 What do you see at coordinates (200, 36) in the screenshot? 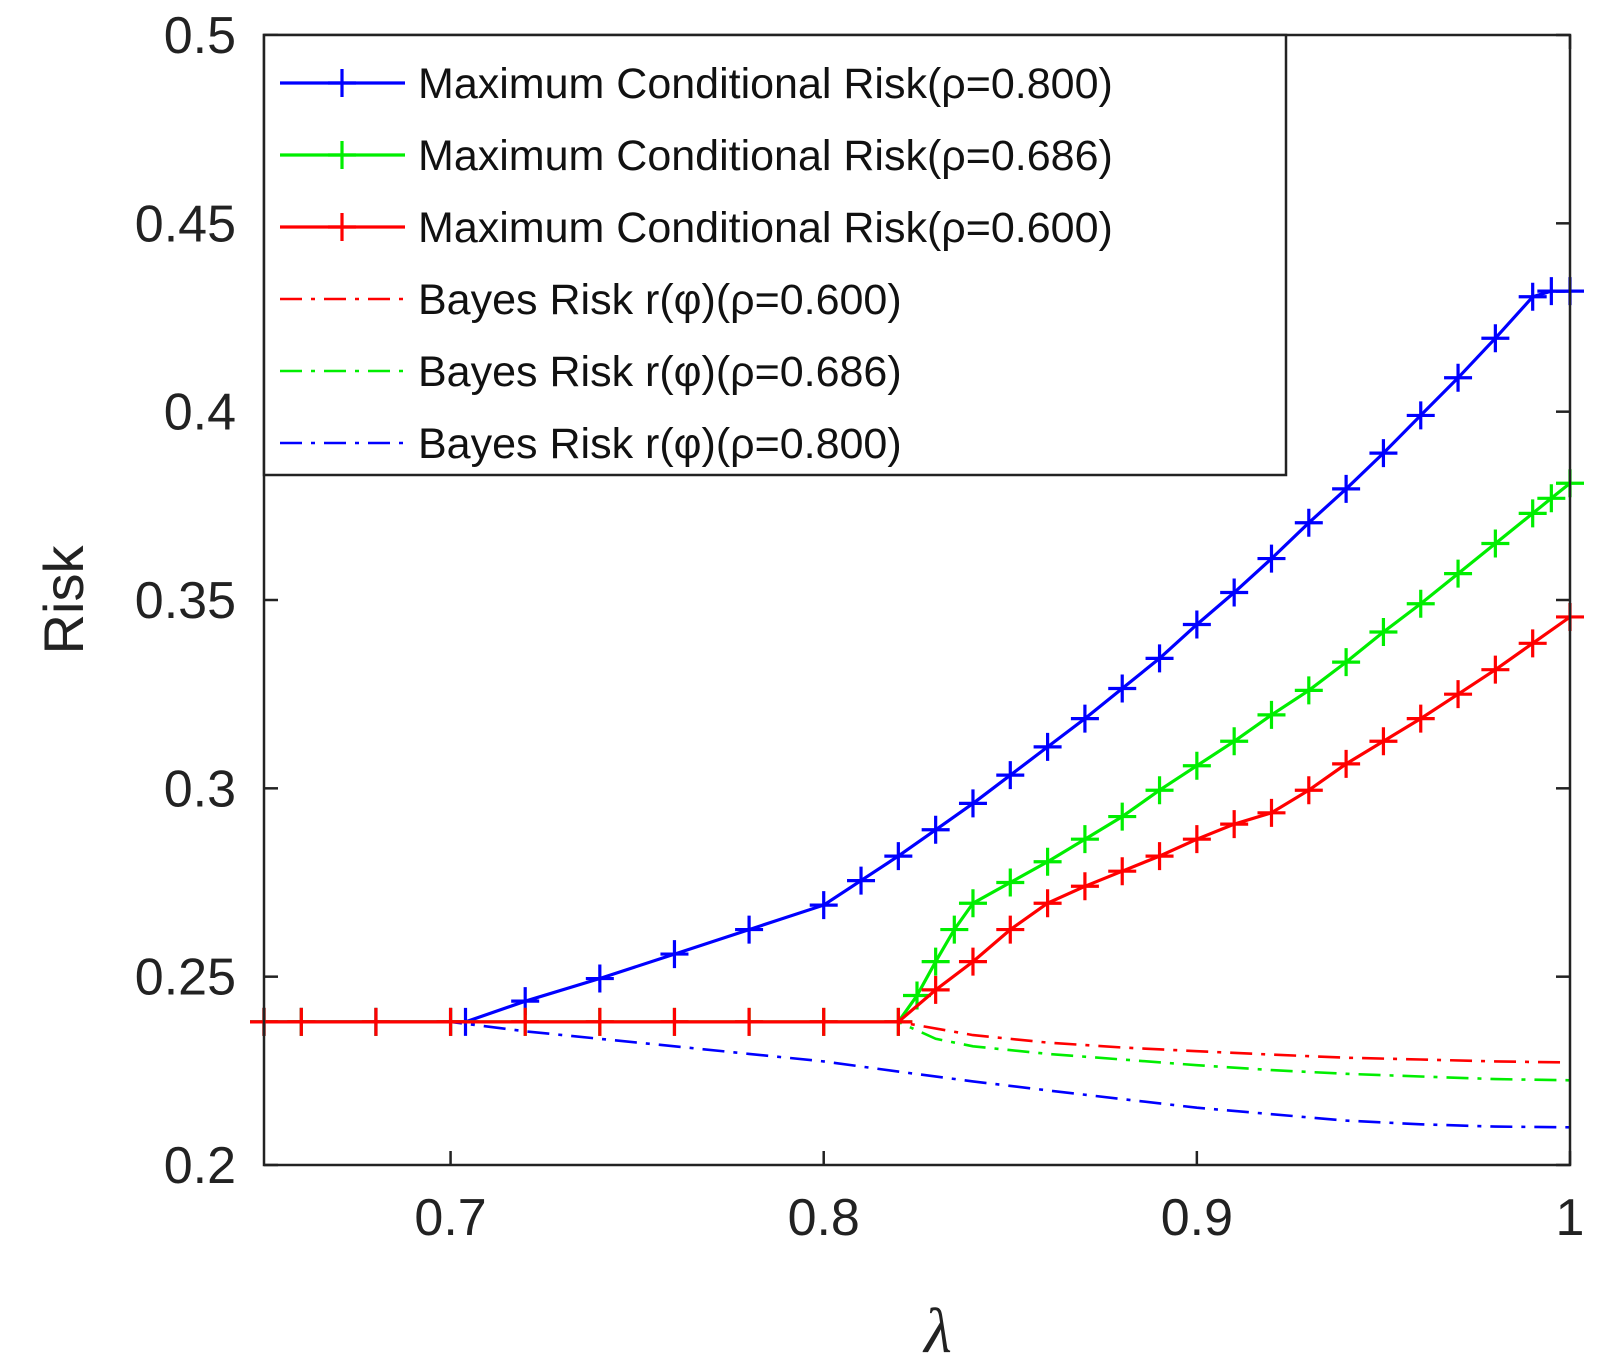
I see `y-tick-label: 0.5` at bounding box center [200, 36].